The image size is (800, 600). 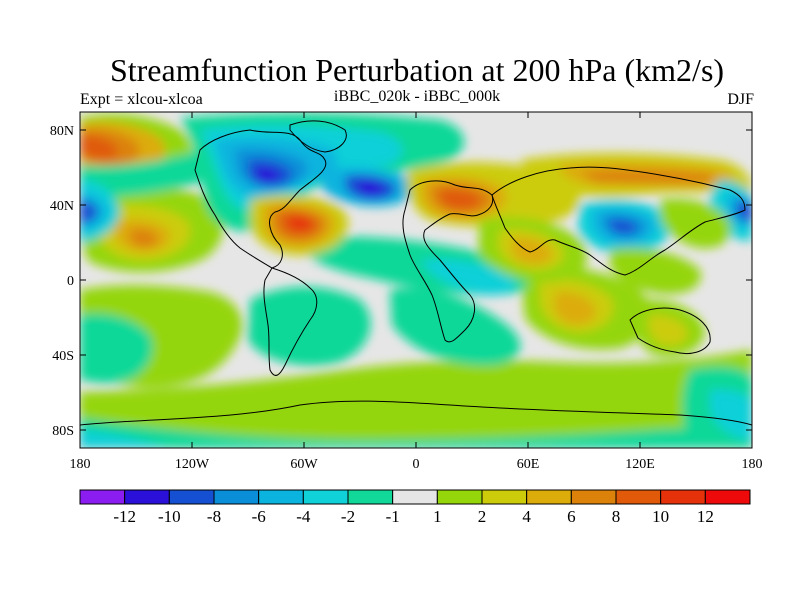 What do you see at coordinates (304, 464) in the screenshot?
I see `lon-label: 60W` at bounding box center [304, 464].